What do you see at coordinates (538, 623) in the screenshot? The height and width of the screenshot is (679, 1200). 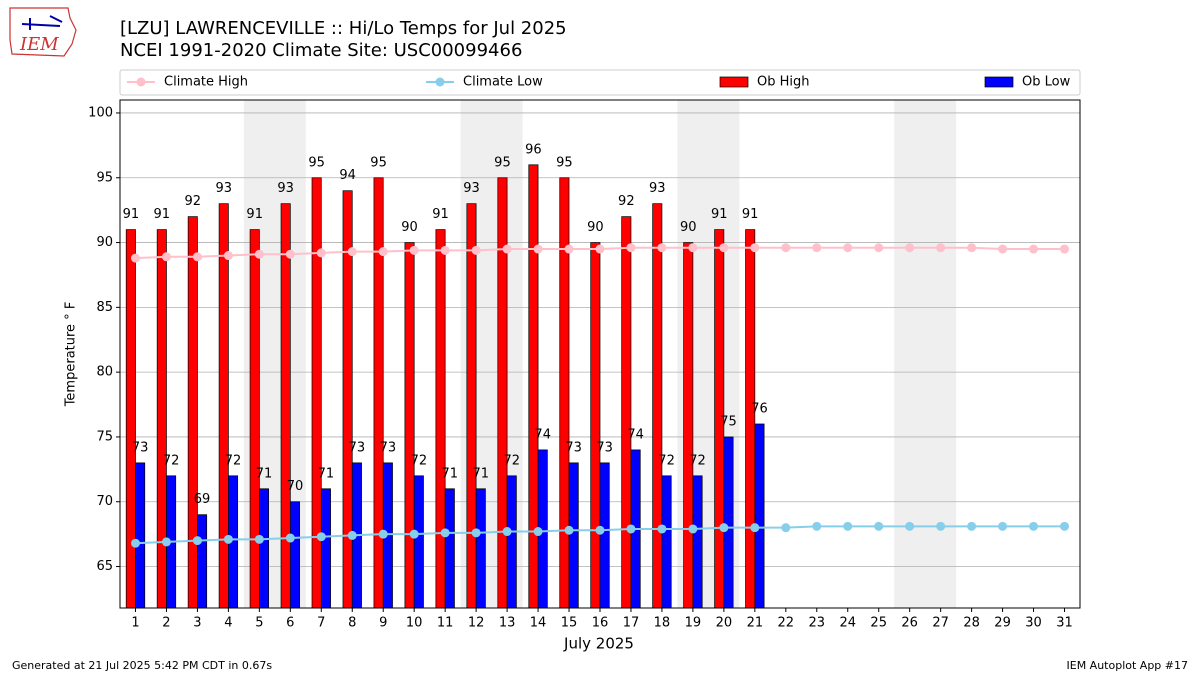 I see `x-tick-label: 14` at bounding box center [538, 623].